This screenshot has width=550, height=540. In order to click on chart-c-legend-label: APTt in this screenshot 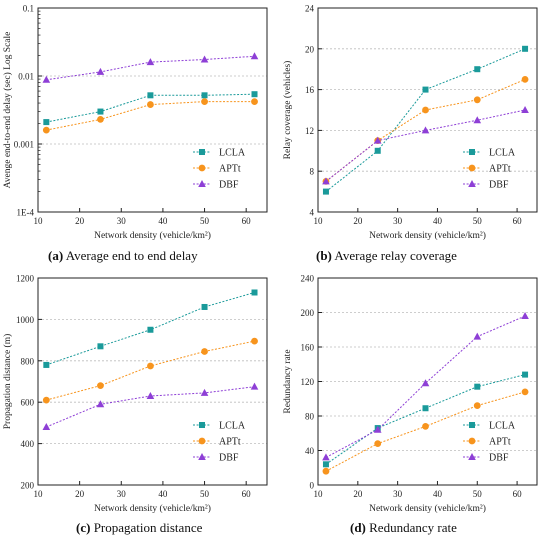, I will do `click(230, 442)`.